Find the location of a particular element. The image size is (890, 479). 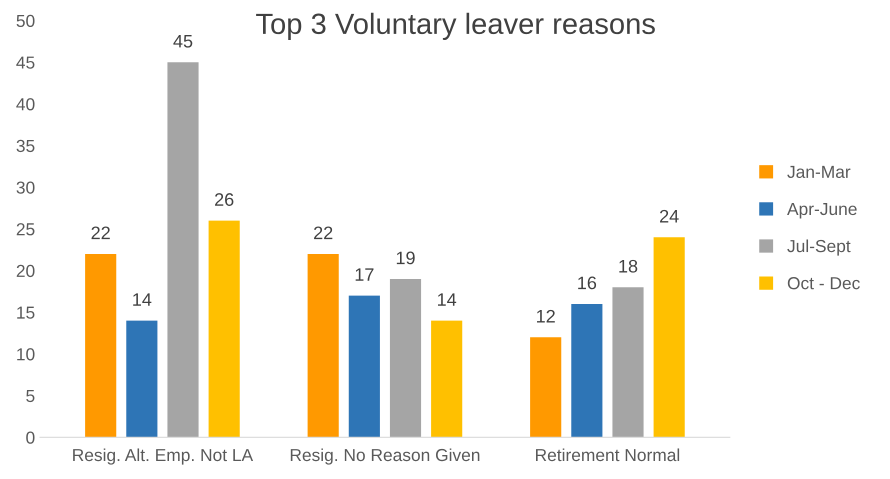

y-tick-label: 35 is located at coordinates (25, 146).